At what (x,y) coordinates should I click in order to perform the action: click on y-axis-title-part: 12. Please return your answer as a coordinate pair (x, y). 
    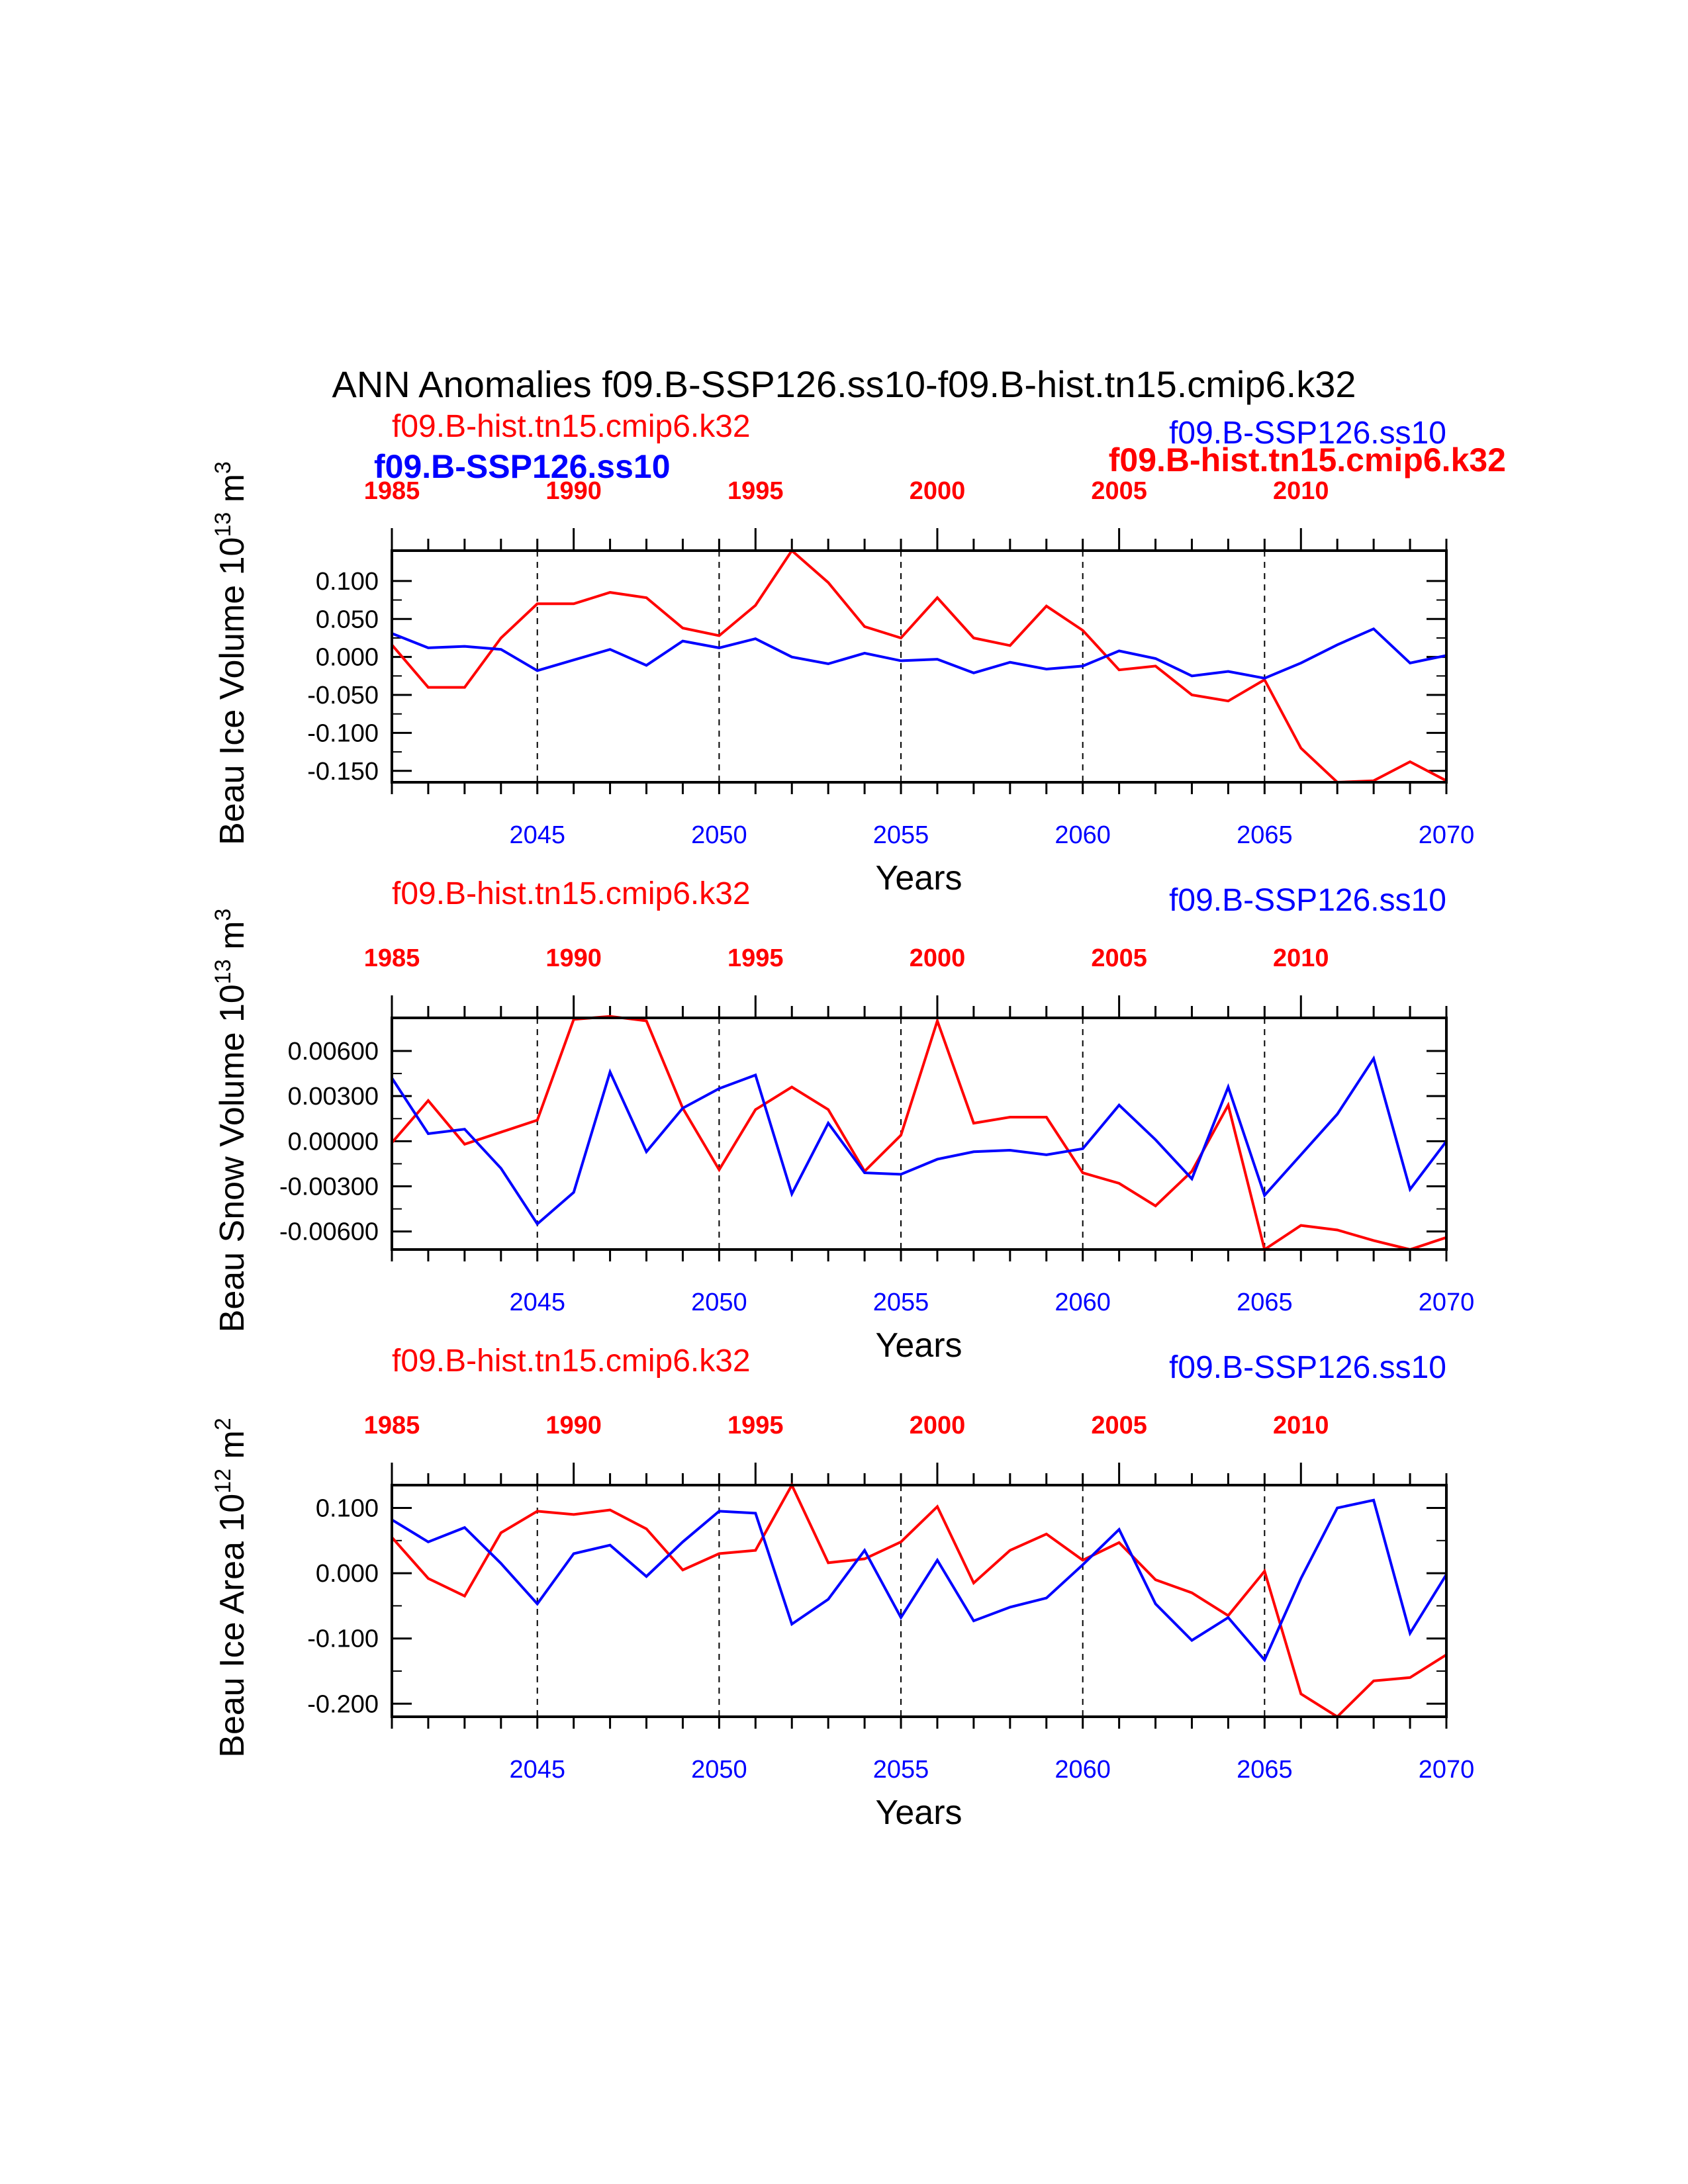
    Looking at the image, I should click on (223, 1481).